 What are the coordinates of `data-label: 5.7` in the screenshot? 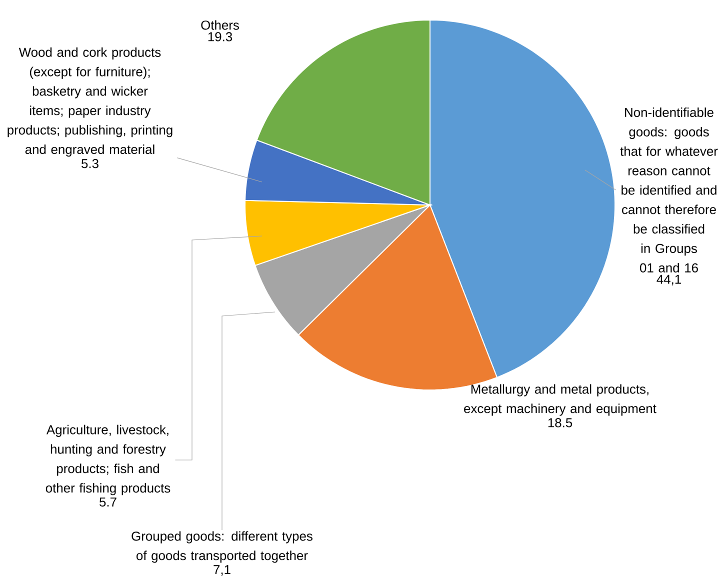 It's located at (108, 502).